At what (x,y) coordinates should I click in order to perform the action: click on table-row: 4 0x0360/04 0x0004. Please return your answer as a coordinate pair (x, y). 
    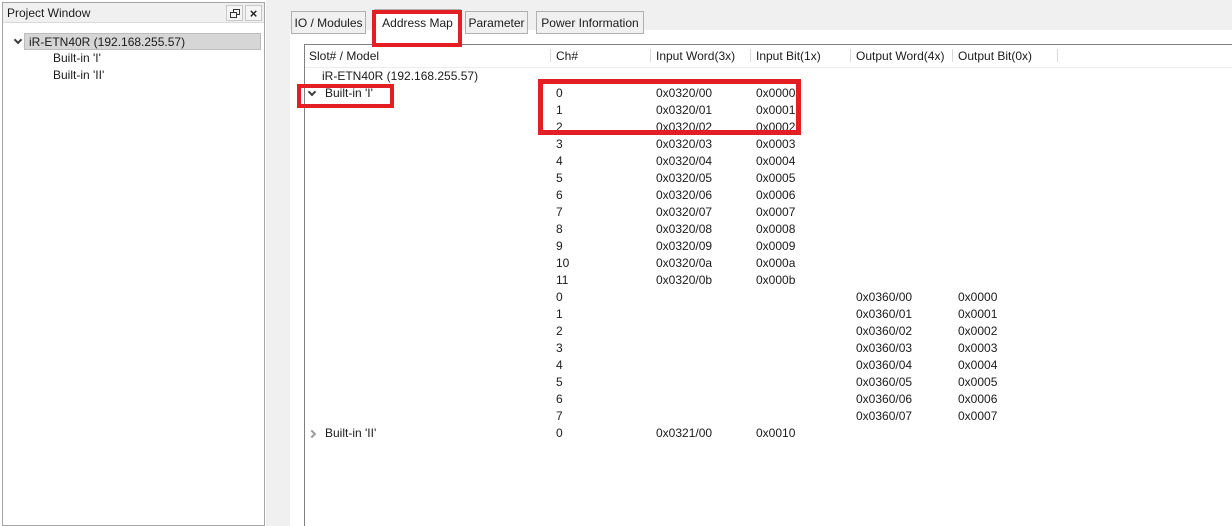
    Looking at the image, I should click on (768, 365).